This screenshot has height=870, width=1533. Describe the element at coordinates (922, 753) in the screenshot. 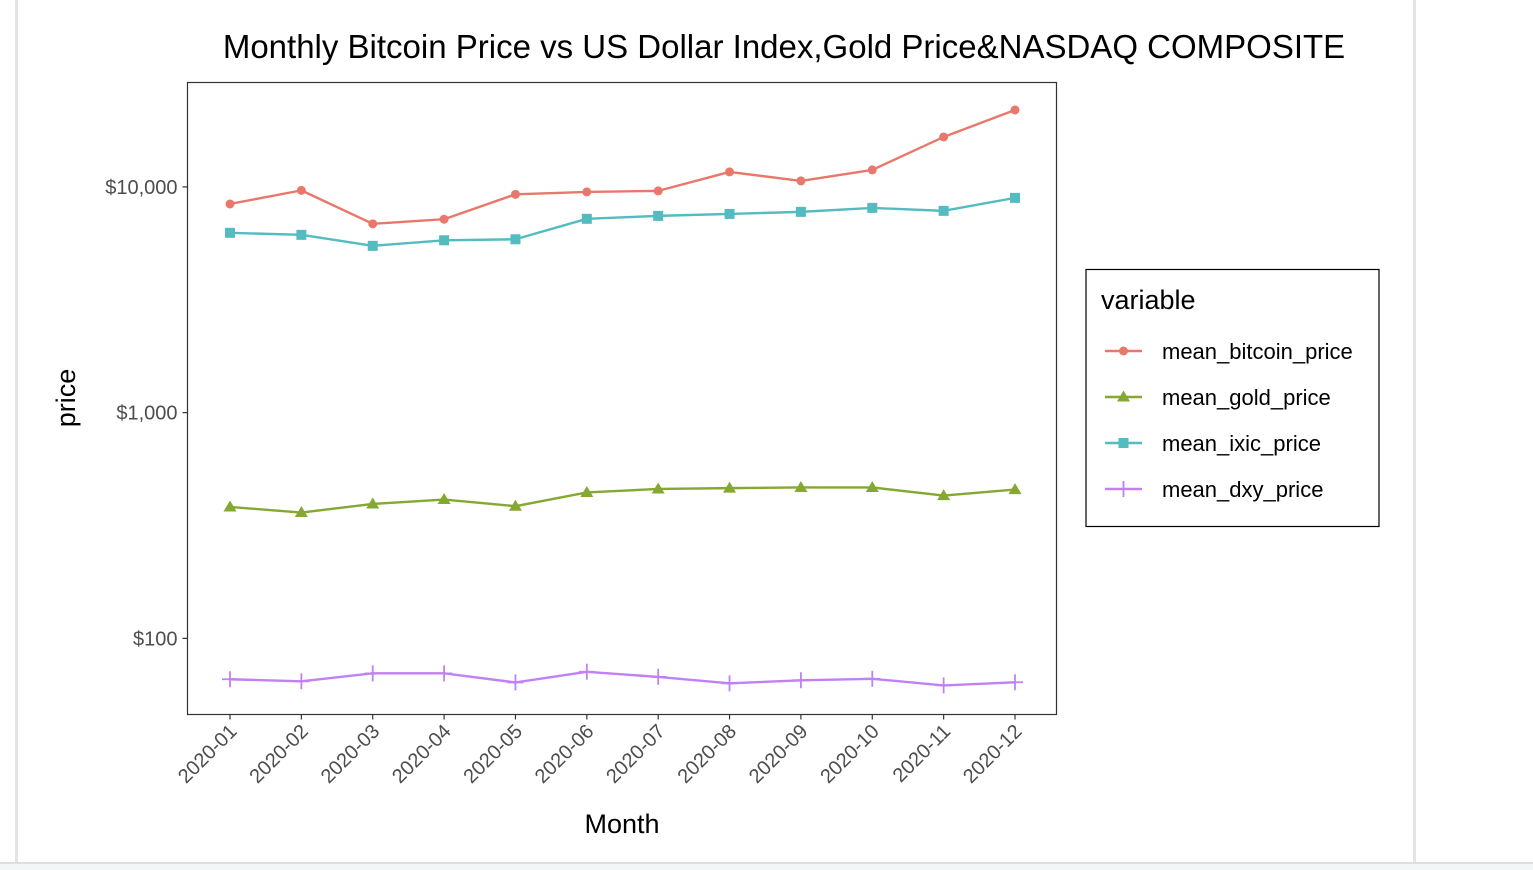

I see `x-tick-label: 2020-11` at that location.